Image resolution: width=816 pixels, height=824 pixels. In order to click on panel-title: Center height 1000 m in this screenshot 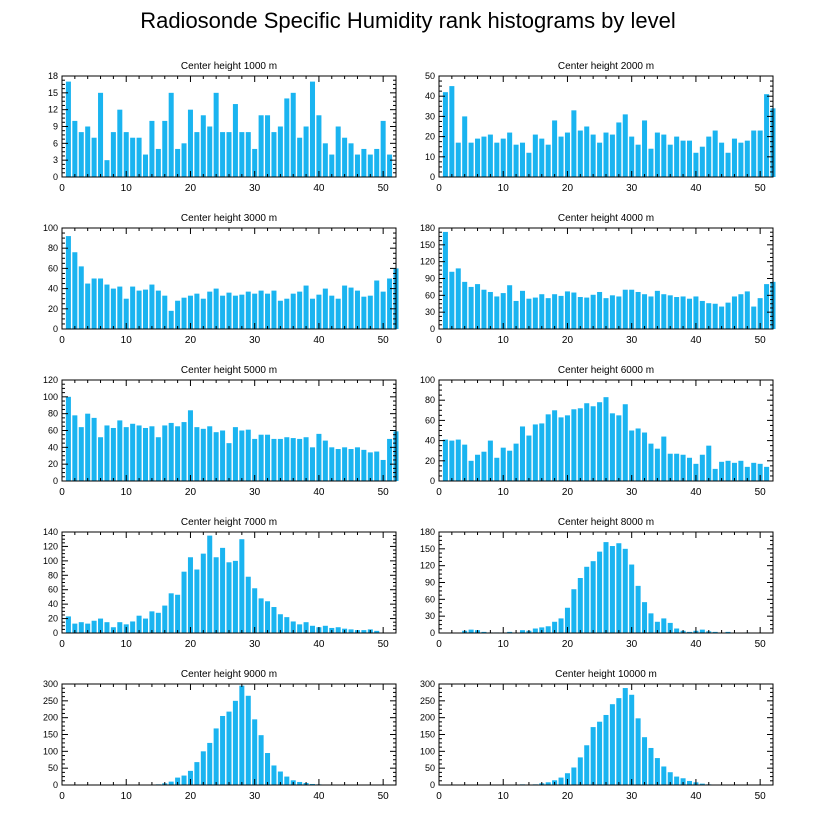, I will do `click(229, 66)`.